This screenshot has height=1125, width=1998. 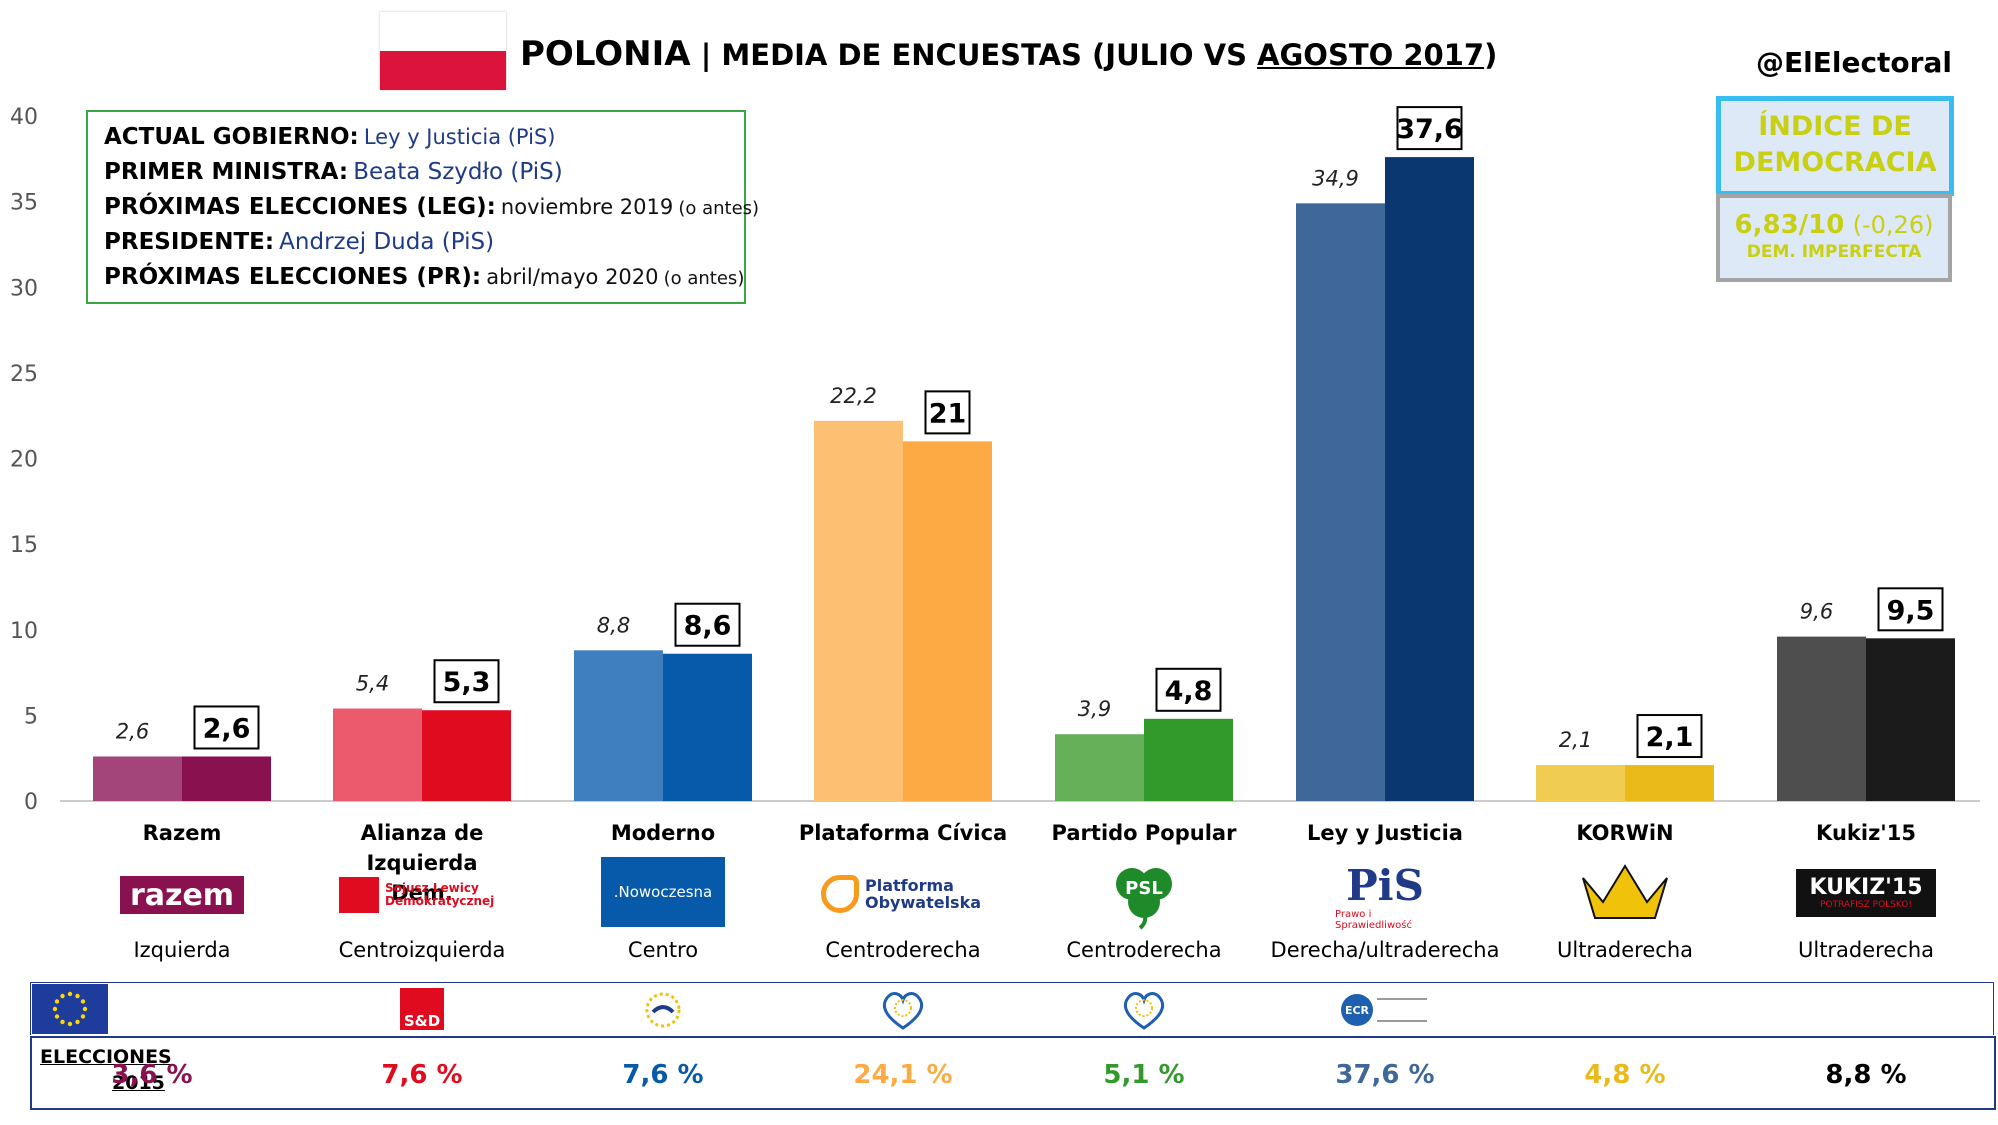 I want to click on data-label-julio: 9,6, so click(x=1816, y=612).